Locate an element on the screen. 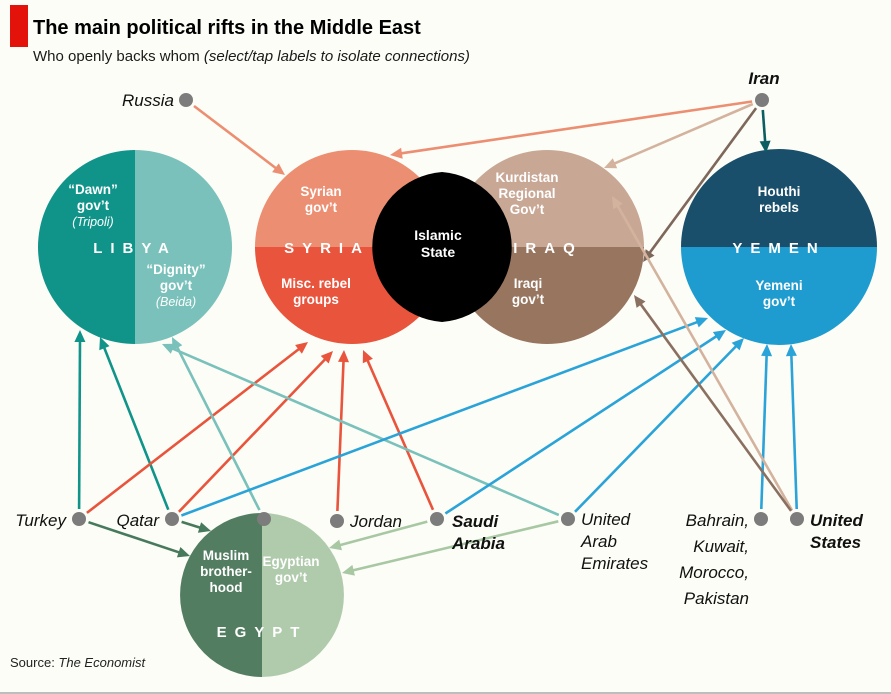  houthi-rebels-label: Houthi rebels is located at coordinates (779, 199).